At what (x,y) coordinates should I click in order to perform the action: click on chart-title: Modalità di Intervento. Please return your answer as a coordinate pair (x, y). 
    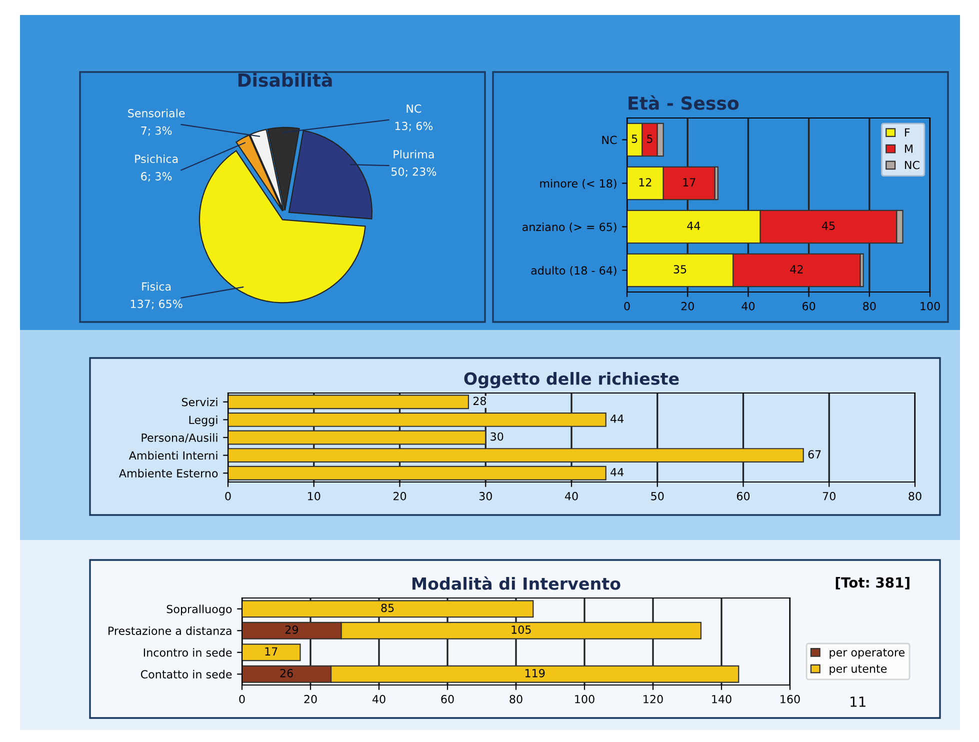
    Looking at the image, I should click on (516, 583).